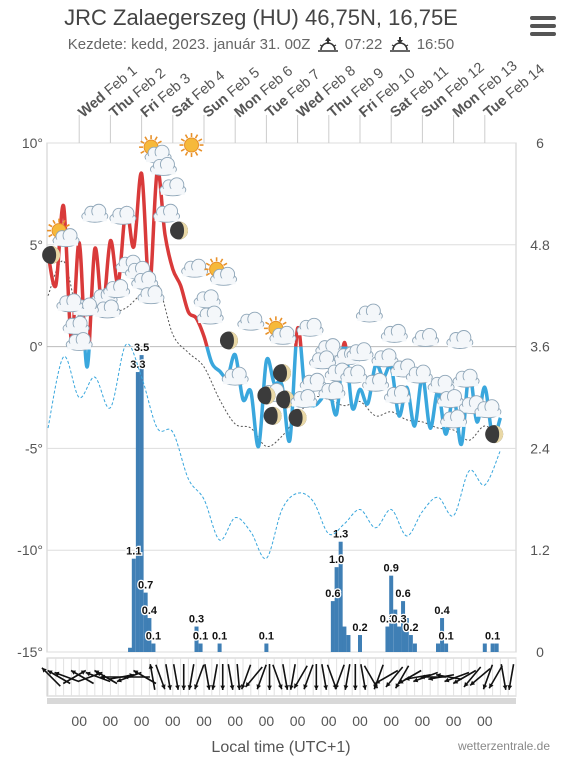 This screenshot has width=562, height=768. I want to click on precip-label: 1.3, so click(340, 535).